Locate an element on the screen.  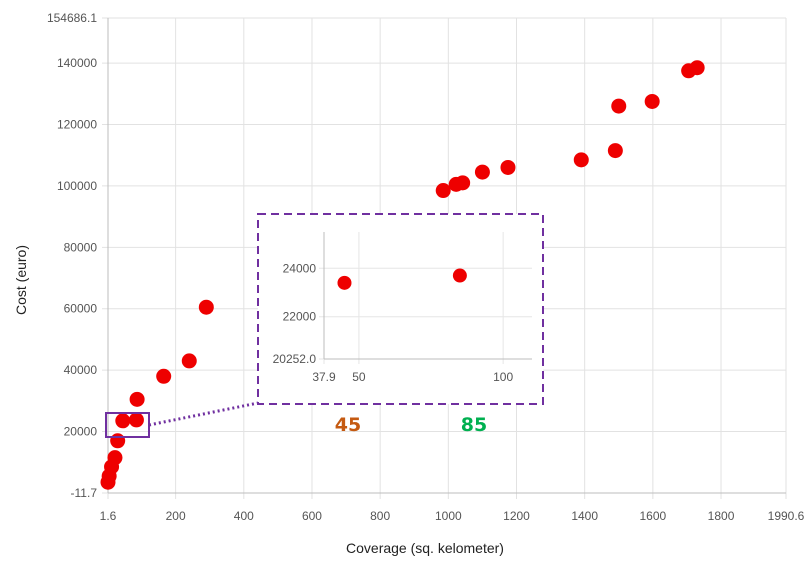
x-tick-label: 400 is located at coordinates (244, 516).